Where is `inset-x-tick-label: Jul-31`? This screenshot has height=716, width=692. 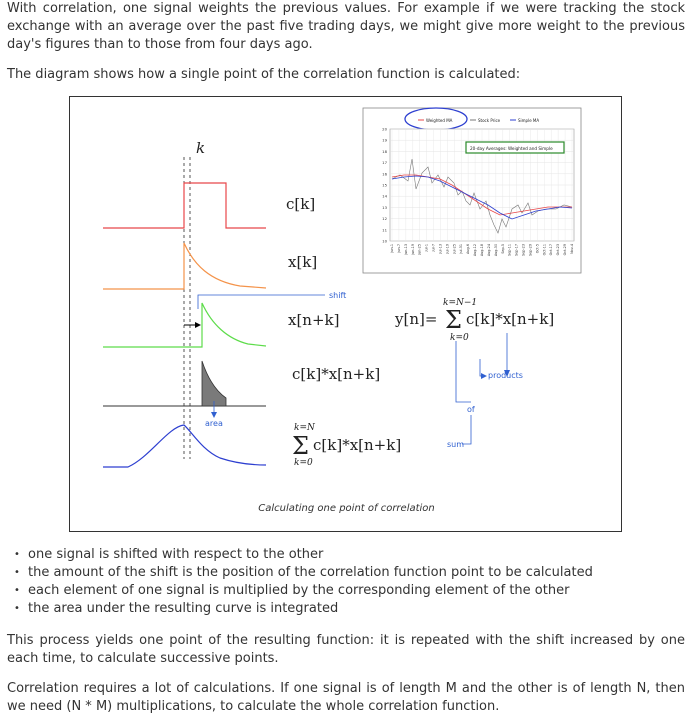 inset-x-tick-label: Jul-31 is located at coordinates (461, 249).